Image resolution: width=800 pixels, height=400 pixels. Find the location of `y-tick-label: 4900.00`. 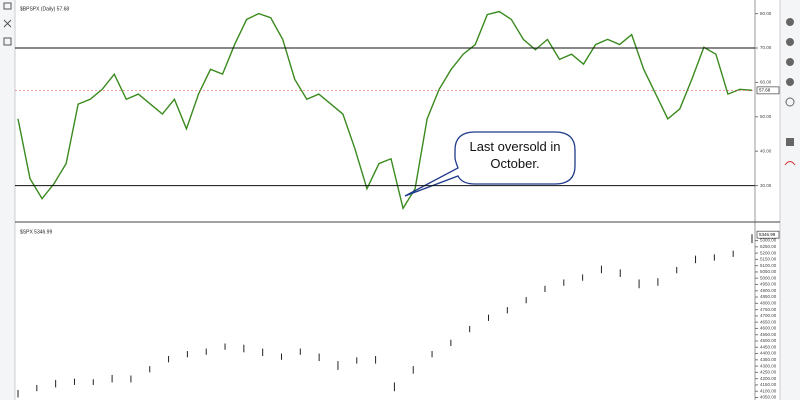

y-tick-label: 4900.00 is located at coordinates (768, 290).